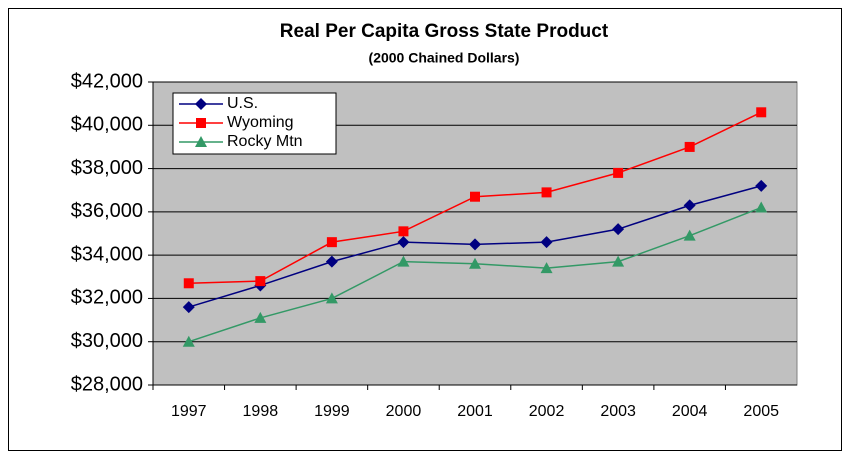  What do you see at coordinates (107, 125) in the screenshot?
I see `y-tick-label: $40,000` at bounding box center [107, 125].